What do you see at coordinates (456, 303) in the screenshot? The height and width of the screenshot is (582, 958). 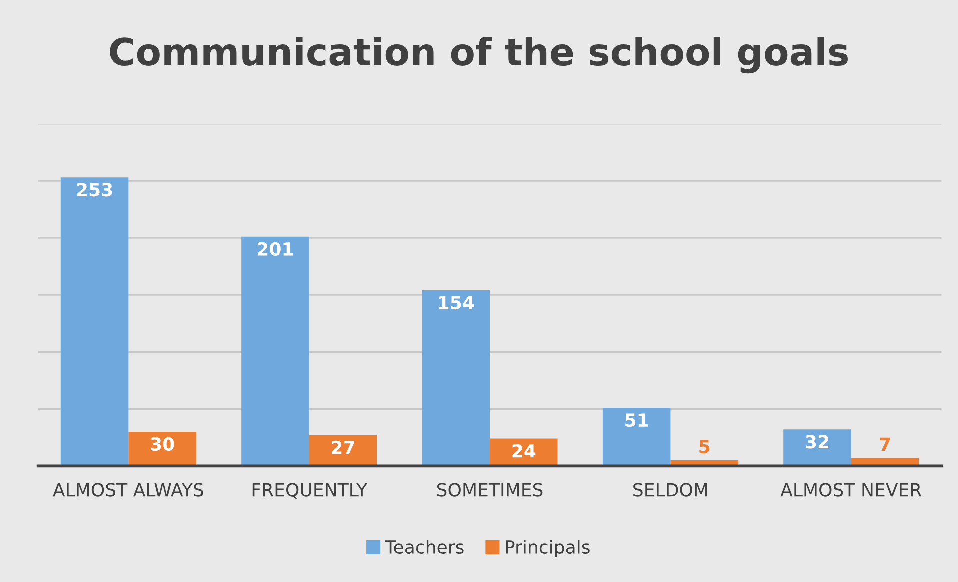 I see `data-label: 154` at bounding box center [456, 303].